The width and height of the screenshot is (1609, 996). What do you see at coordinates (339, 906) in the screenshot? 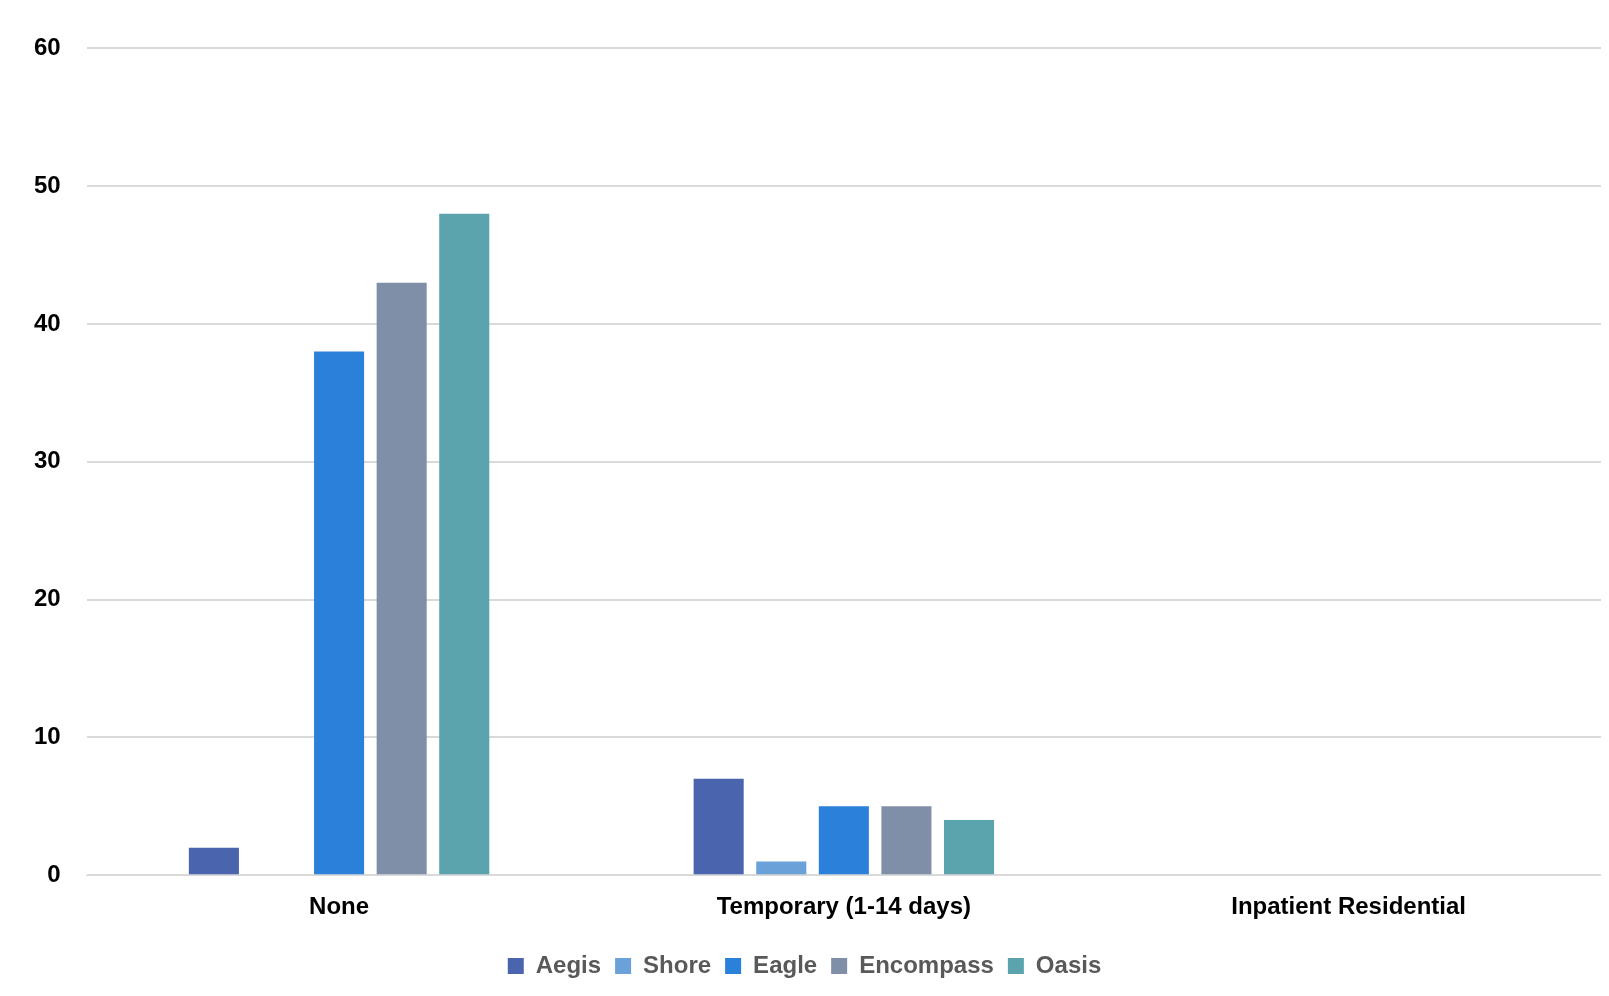
I see `x-tick-label: None` at bounding box center [339, 906].